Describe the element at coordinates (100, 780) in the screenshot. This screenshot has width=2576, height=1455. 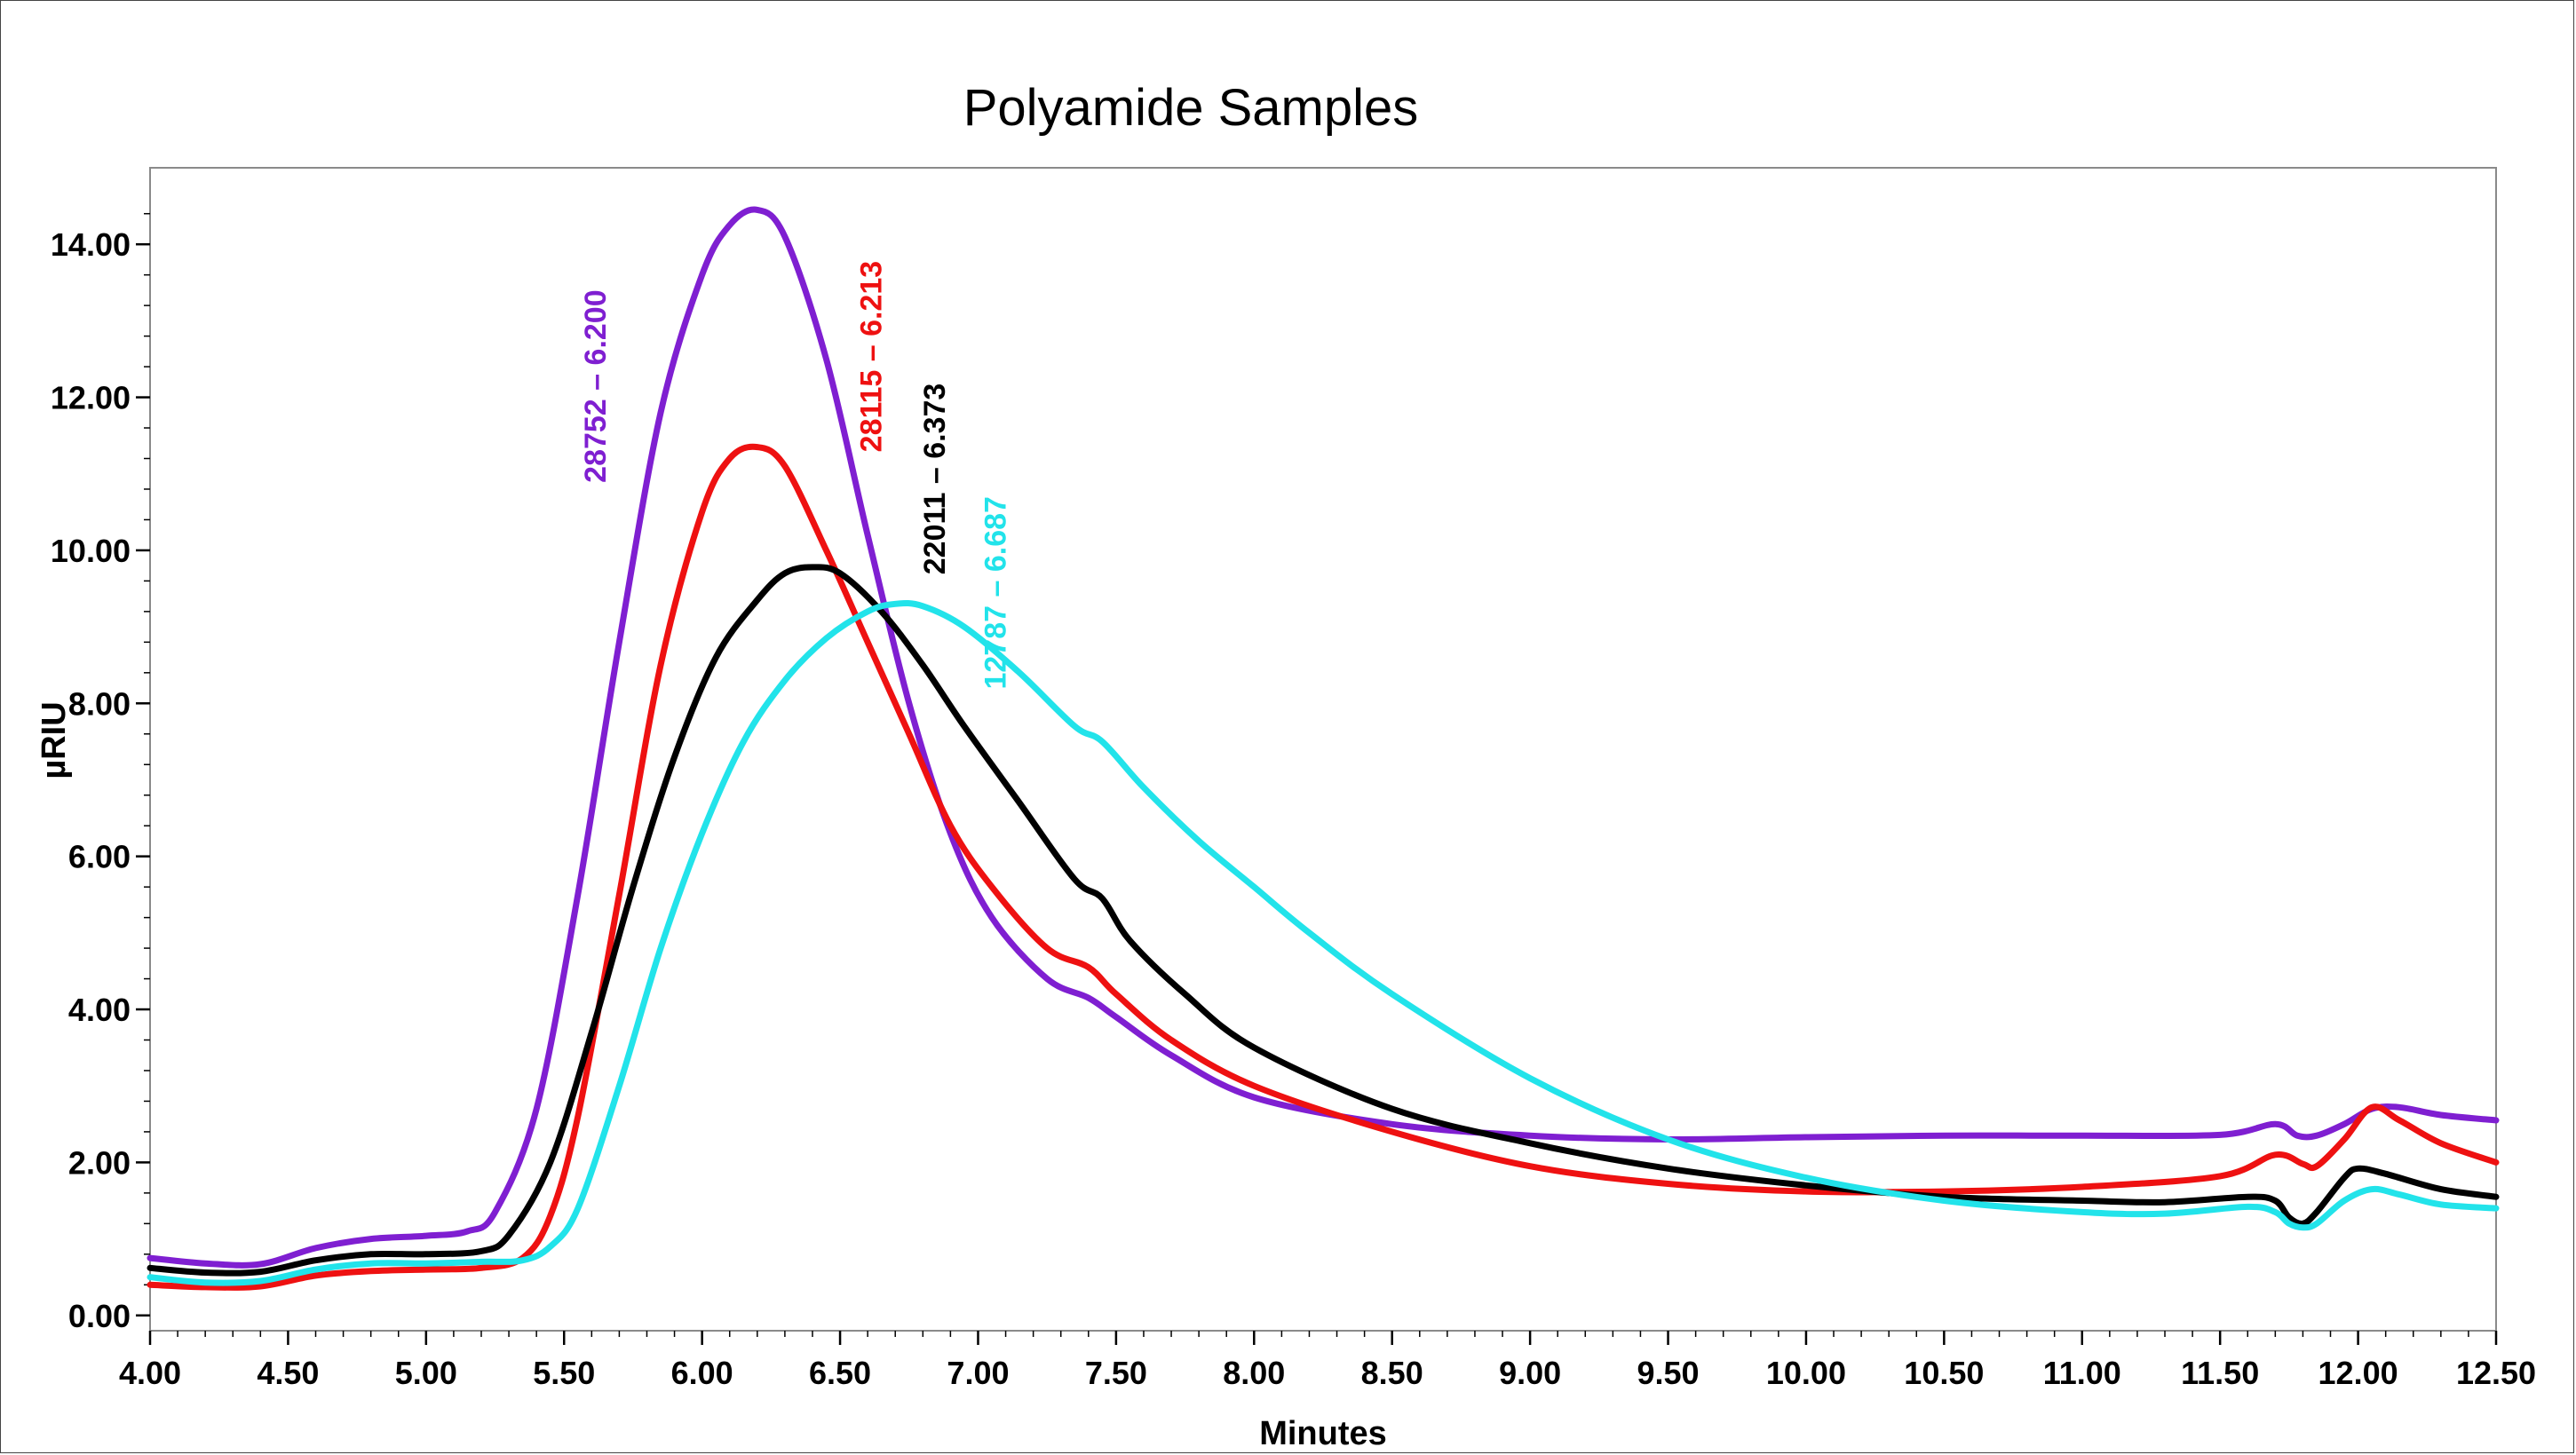
I see `y-axis-ticks: 0.00 2.00 4.00 6.00 8.00 10.00 12.00 14.00` at that location.